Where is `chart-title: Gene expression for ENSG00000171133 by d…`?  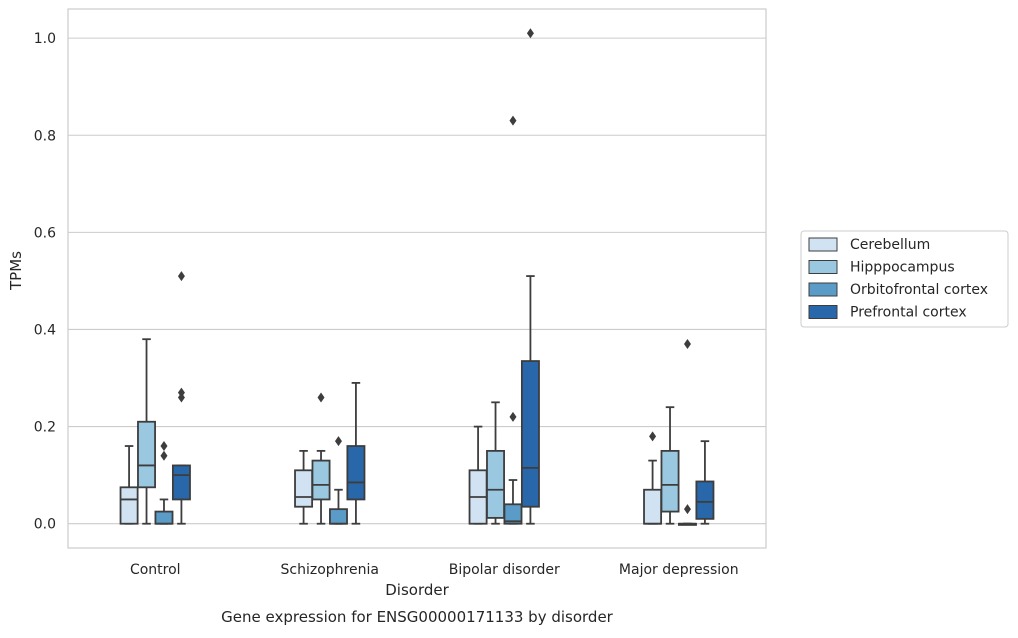
chart-title: Gene expression for ENSG00000171133 by d… is located at coordinates (417, 617).